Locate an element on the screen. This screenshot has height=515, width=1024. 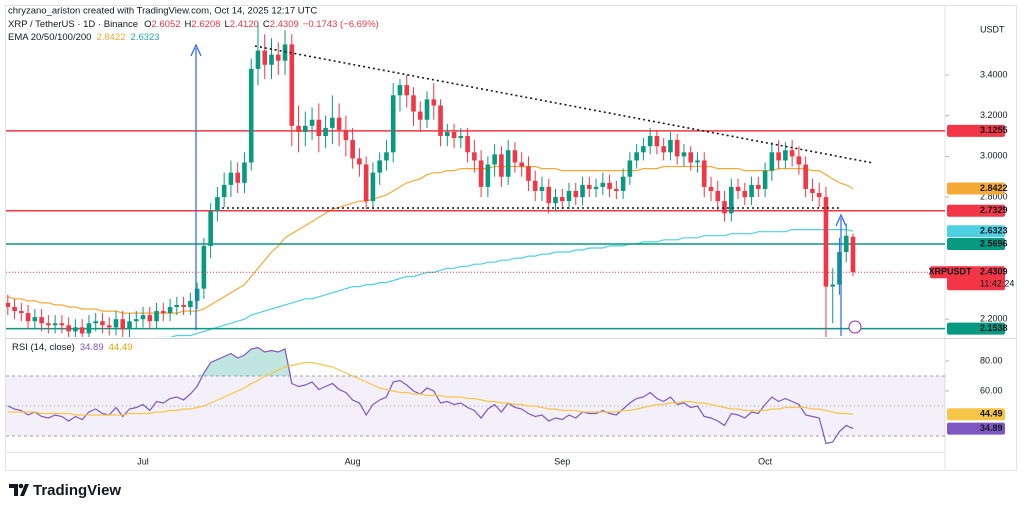
rsi-ma-value: 44.49 is located at coordinates (121, 347).